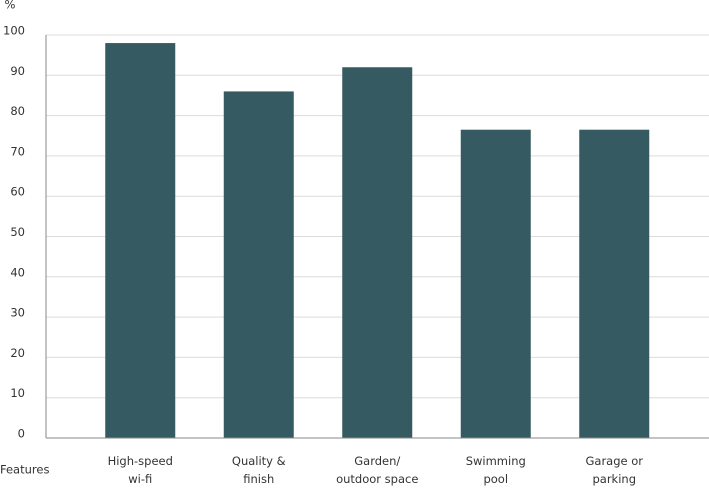 This screenshot has width=709, height=490. What do you see at coordinates (17, 232) in the screenshot?
I see `y-tick-label: 50` at bounding box center [17, 232].